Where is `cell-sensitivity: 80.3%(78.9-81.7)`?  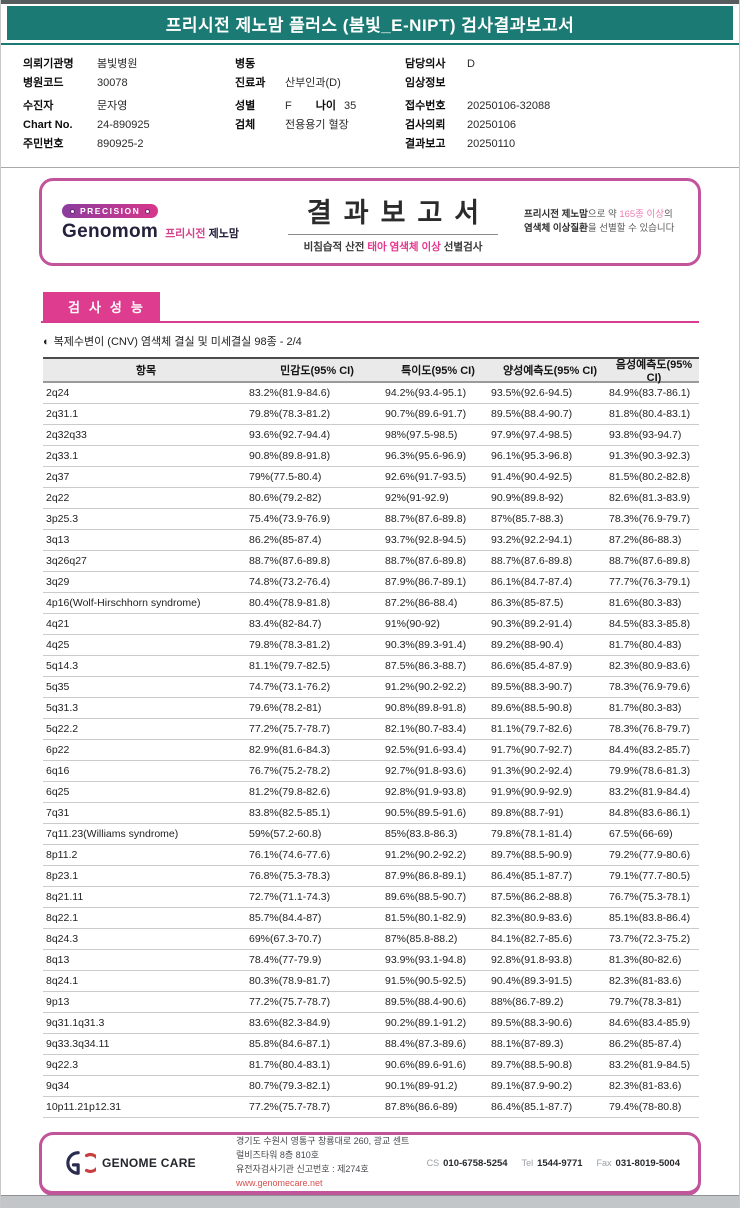 cell-sensitivity: 80.3%(78.9-81.7) is located at coordinates (290, 981).